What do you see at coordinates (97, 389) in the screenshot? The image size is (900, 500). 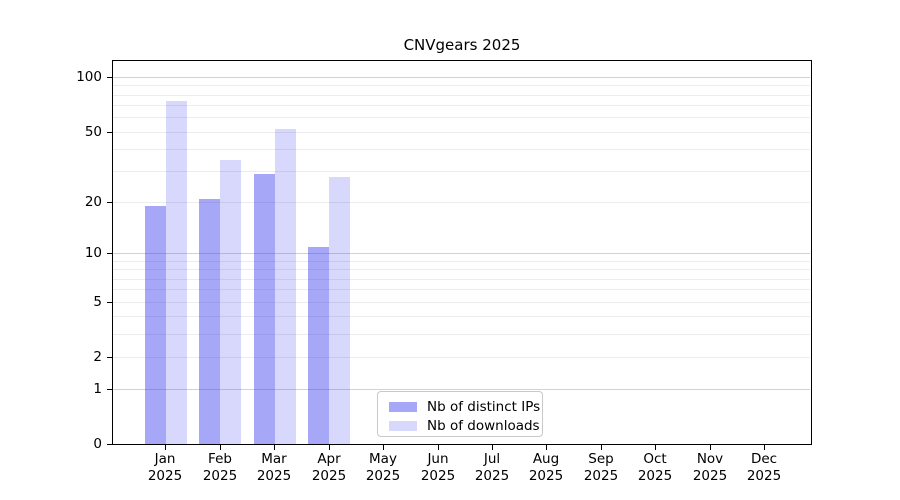 I see `y-tick-label-1: 1` at bounding box center [97, 389].